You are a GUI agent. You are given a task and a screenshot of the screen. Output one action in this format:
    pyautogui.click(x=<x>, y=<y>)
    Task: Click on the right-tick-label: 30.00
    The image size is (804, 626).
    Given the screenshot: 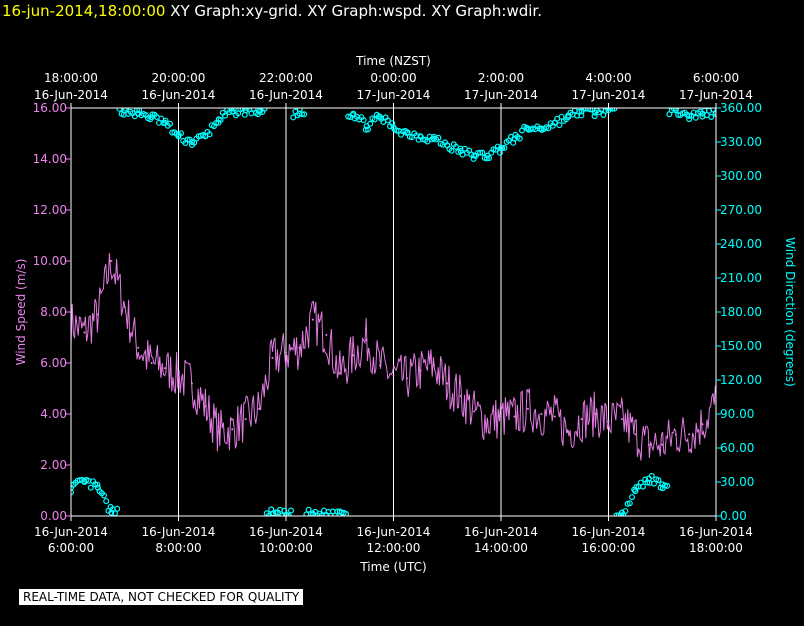 What is the action you would take?
    pyautogui.click(x=737, y=482)
    